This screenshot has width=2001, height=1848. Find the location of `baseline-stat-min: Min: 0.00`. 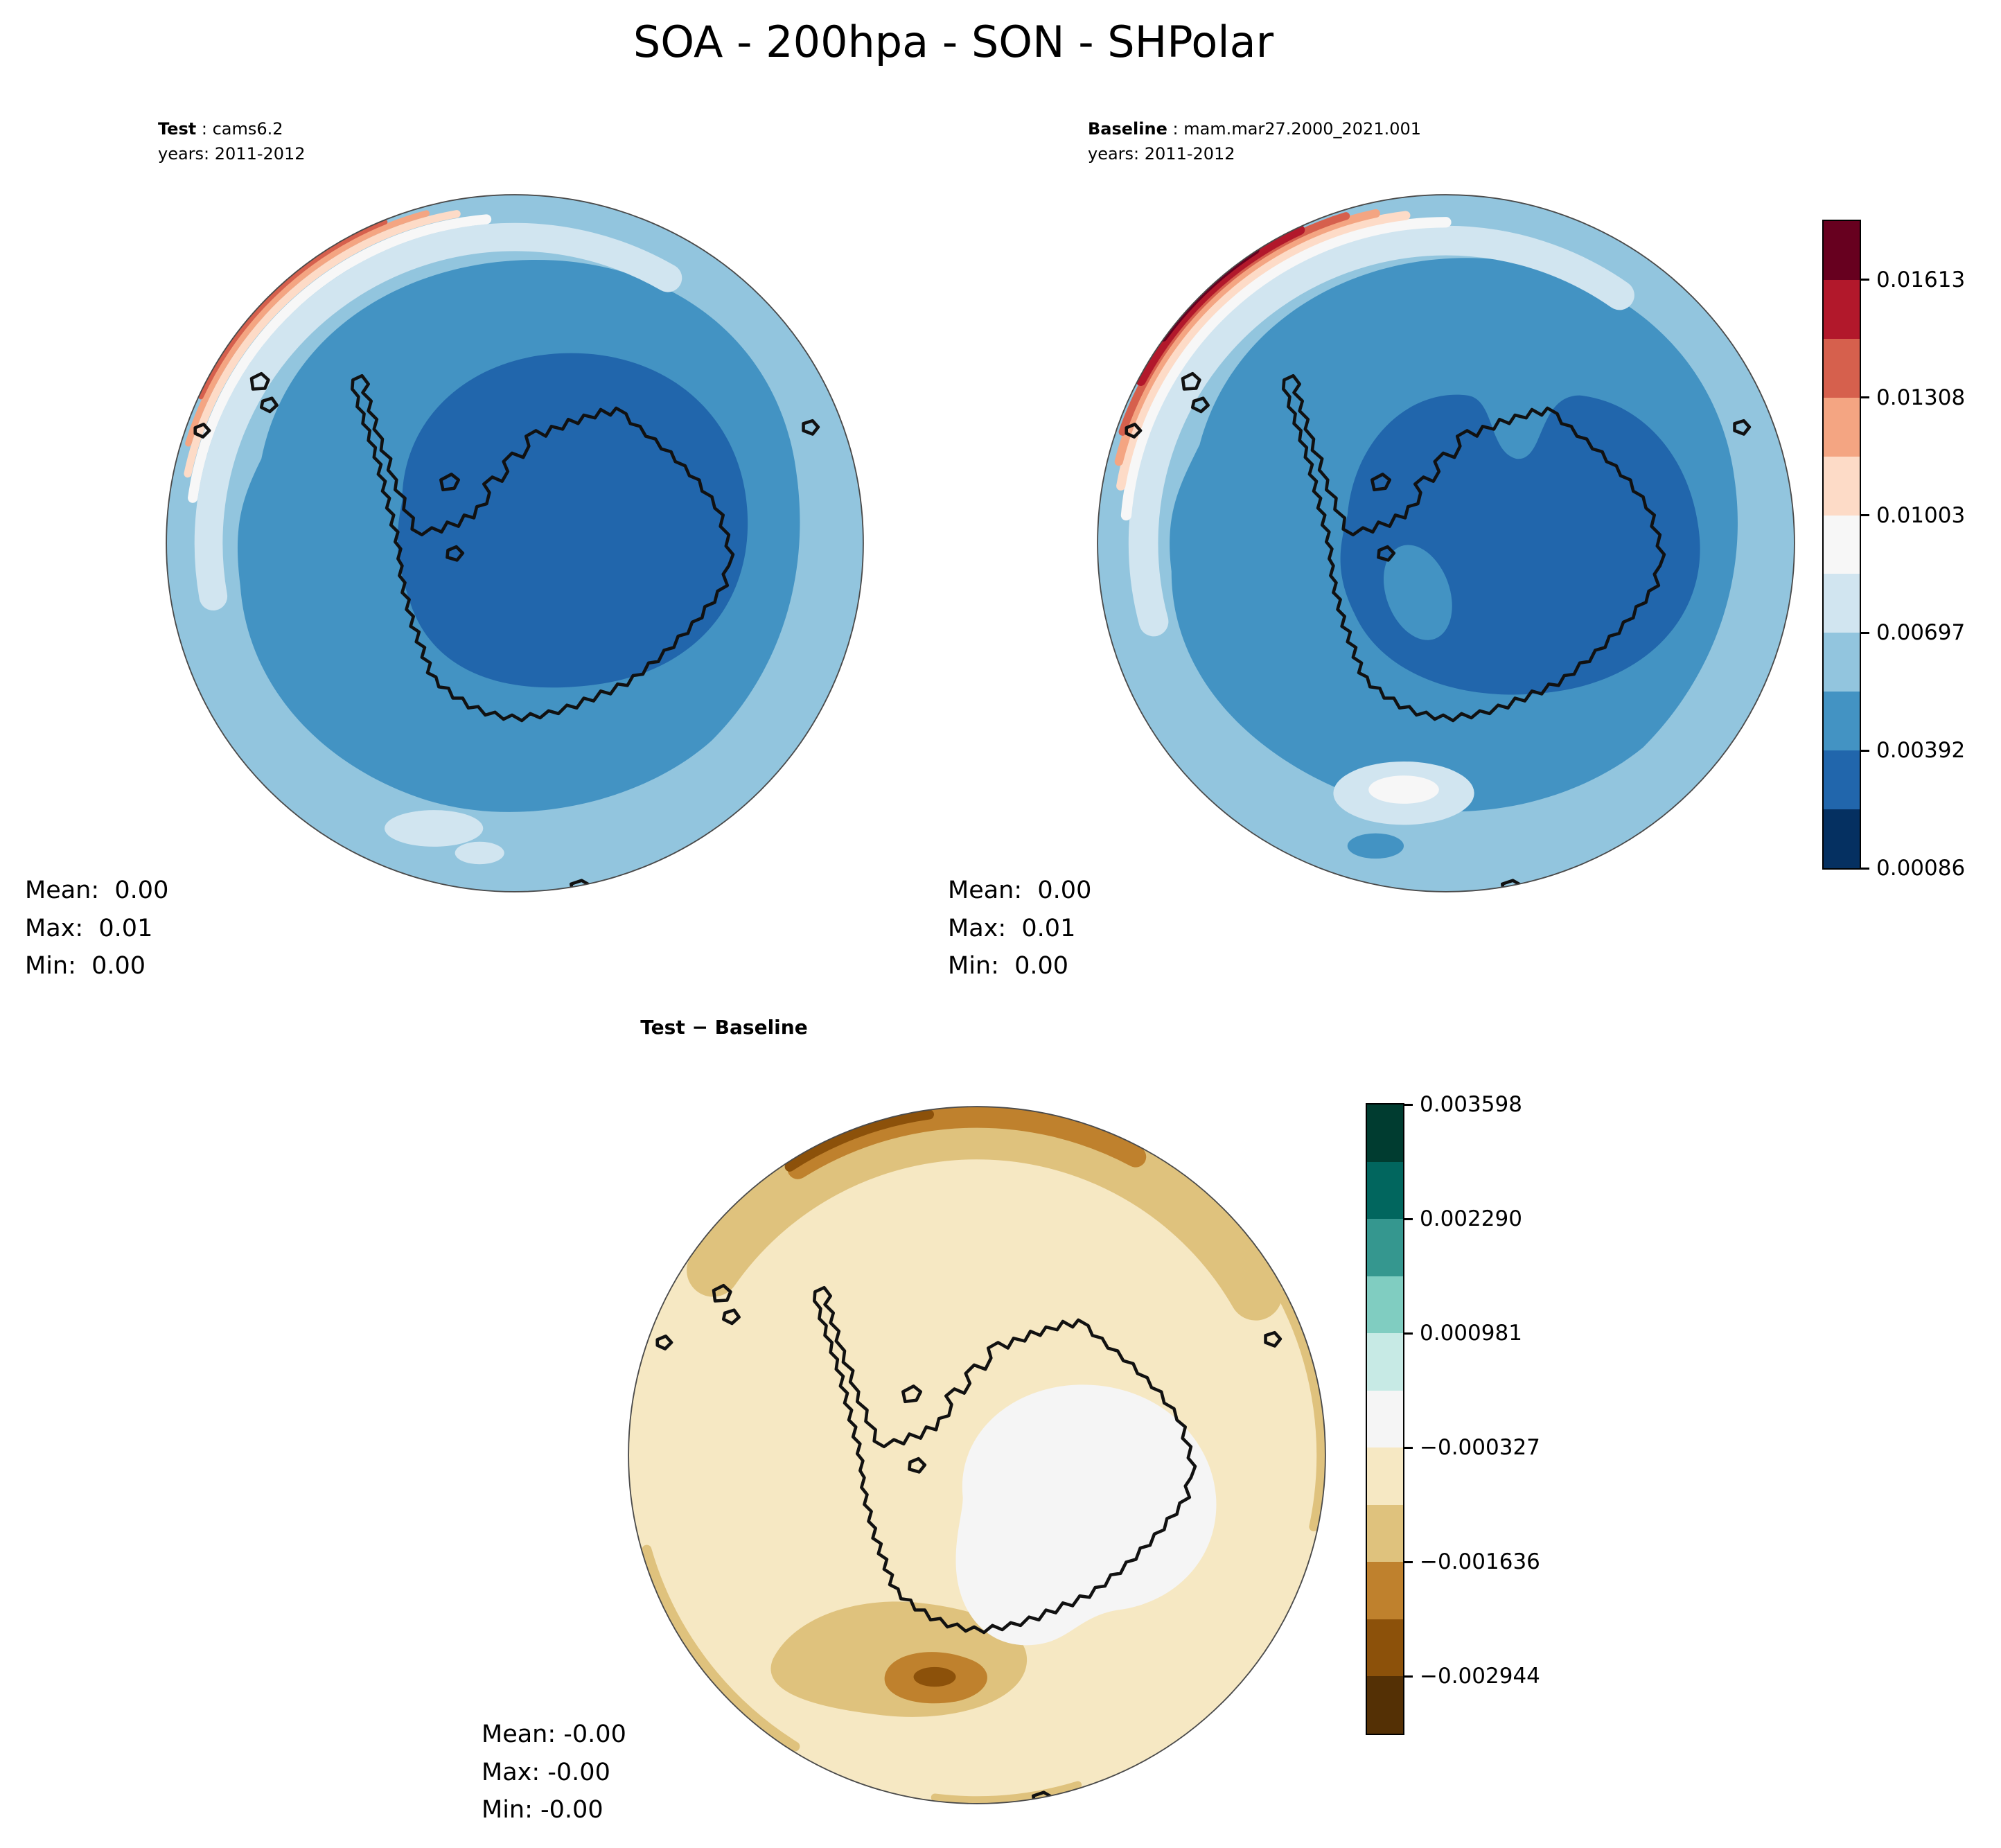

baseline-stat-min: Min: 0.00 is located at coordinates (1008, 966).